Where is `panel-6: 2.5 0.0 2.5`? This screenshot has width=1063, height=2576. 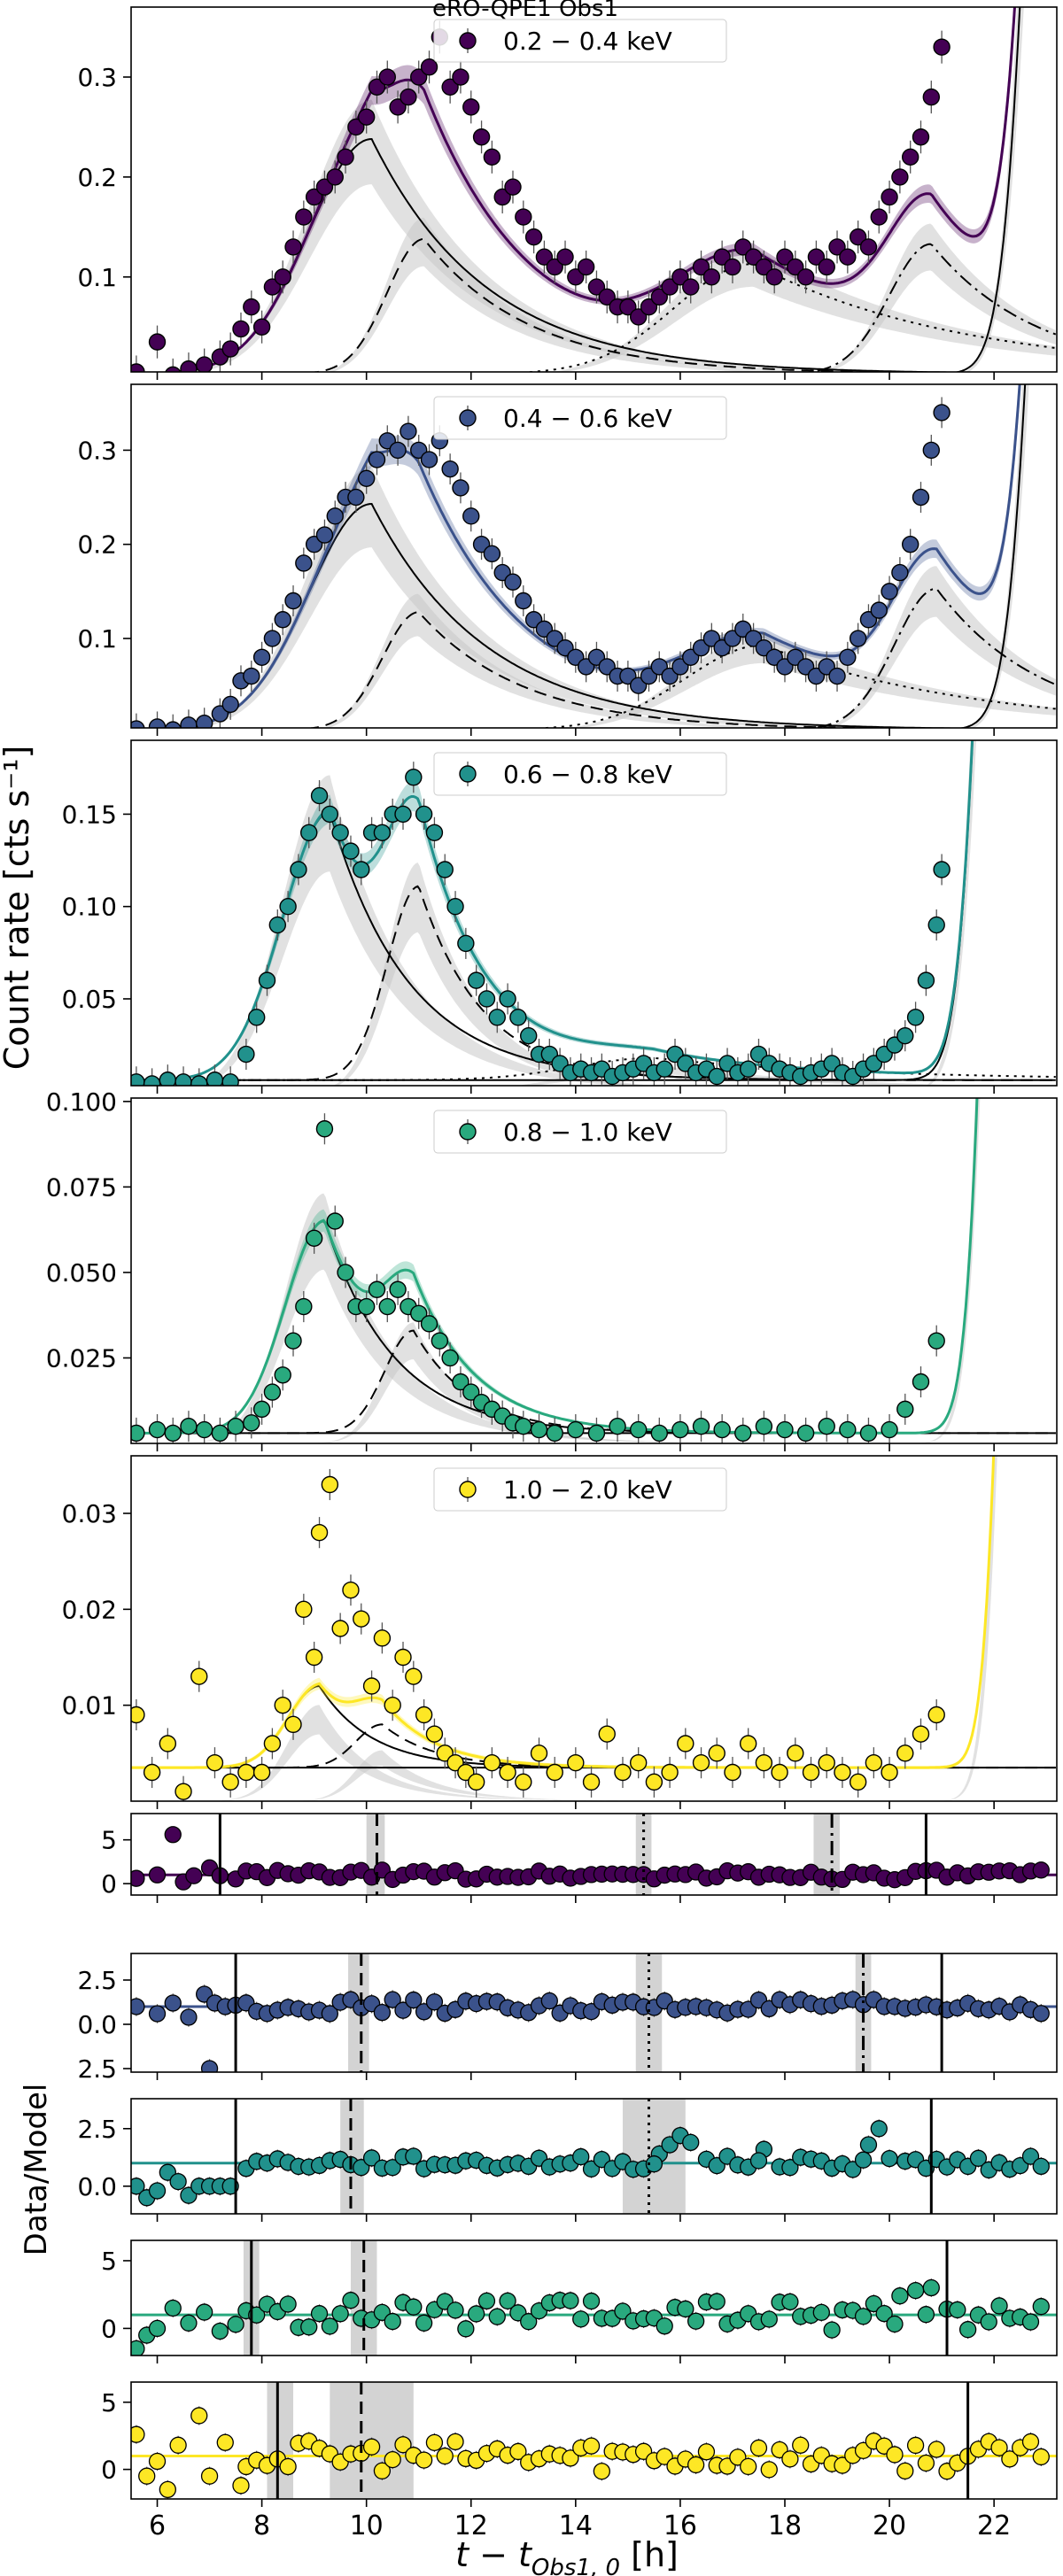 panel-6: 2.5 0.0 2.5 is located at coordinates (568, 2018).